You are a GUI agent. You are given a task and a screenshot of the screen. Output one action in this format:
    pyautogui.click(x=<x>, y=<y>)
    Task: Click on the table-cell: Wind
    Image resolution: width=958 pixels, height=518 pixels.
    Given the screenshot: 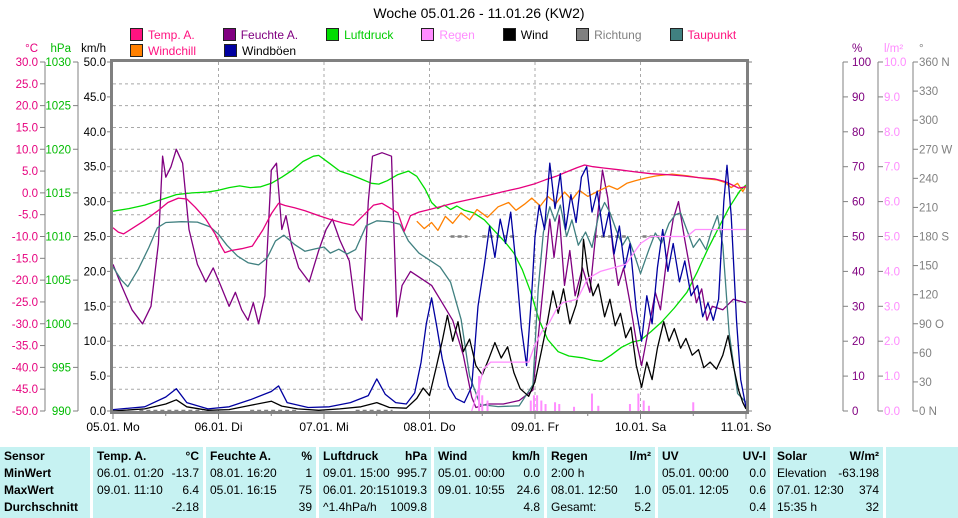 What is the action you would take?
    pyautogui.click(x=453, y=456)
    